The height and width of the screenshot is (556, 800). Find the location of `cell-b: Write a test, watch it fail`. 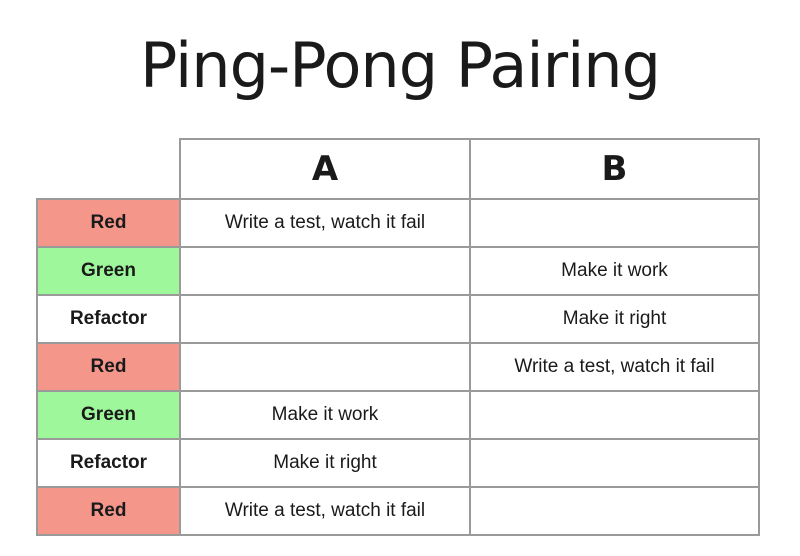

cell-b: Write a test, watch it fail is located at coordinates (615, 368).